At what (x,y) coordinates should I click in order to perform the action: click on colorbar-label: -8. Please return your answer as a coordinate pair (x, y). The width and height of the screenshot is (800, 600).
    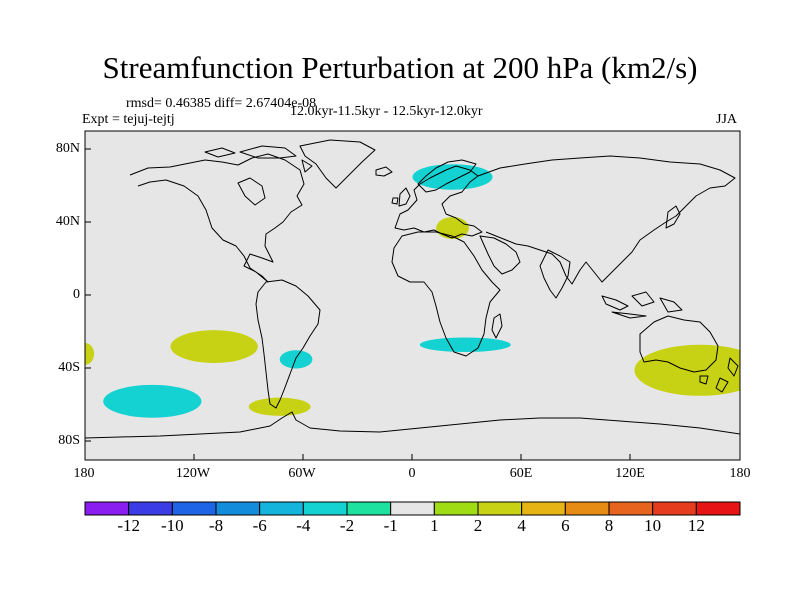
    Looking at the image, I should click on (216, 525).